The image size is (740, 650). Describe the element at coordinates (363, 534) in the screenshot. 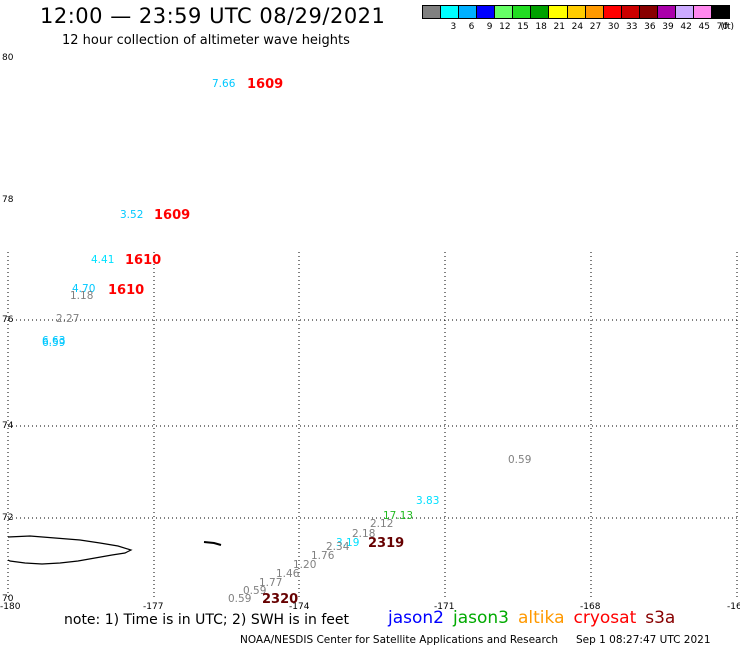

I see `wave-height-value: 2.18` at that location.